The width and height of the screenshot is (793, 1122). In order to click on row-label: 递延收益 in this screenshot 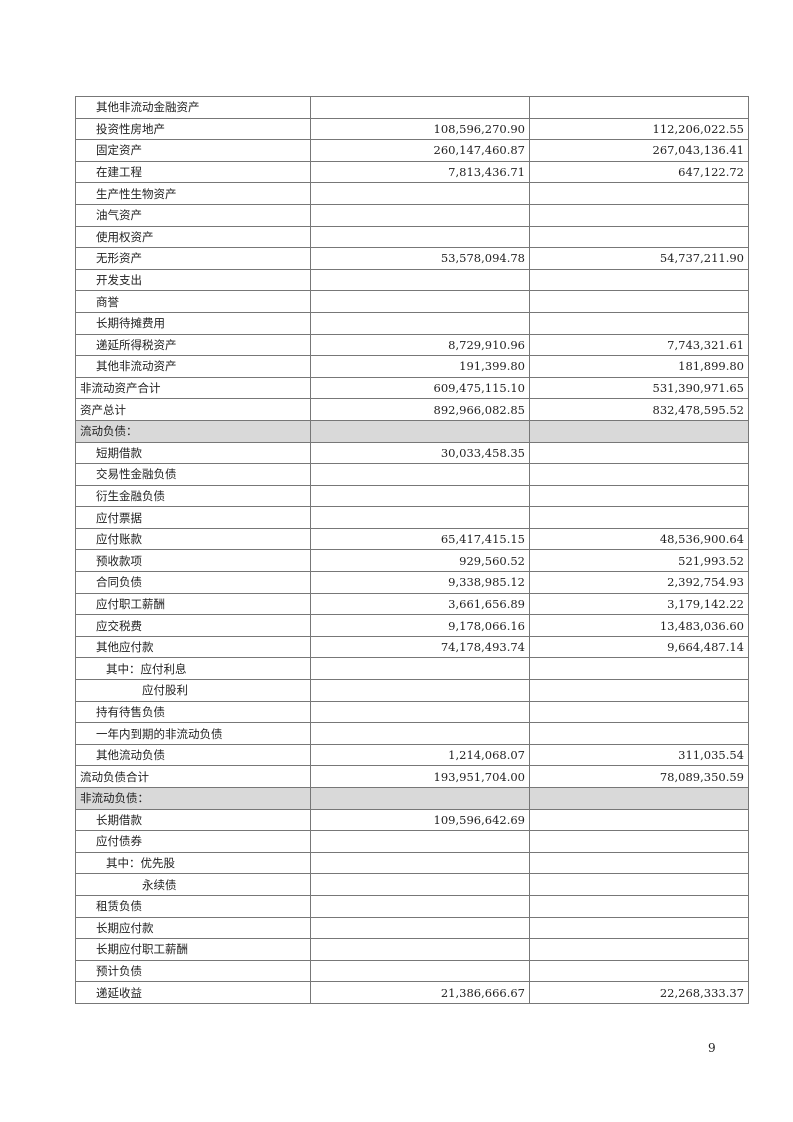, I will do `click(193, 992)`.